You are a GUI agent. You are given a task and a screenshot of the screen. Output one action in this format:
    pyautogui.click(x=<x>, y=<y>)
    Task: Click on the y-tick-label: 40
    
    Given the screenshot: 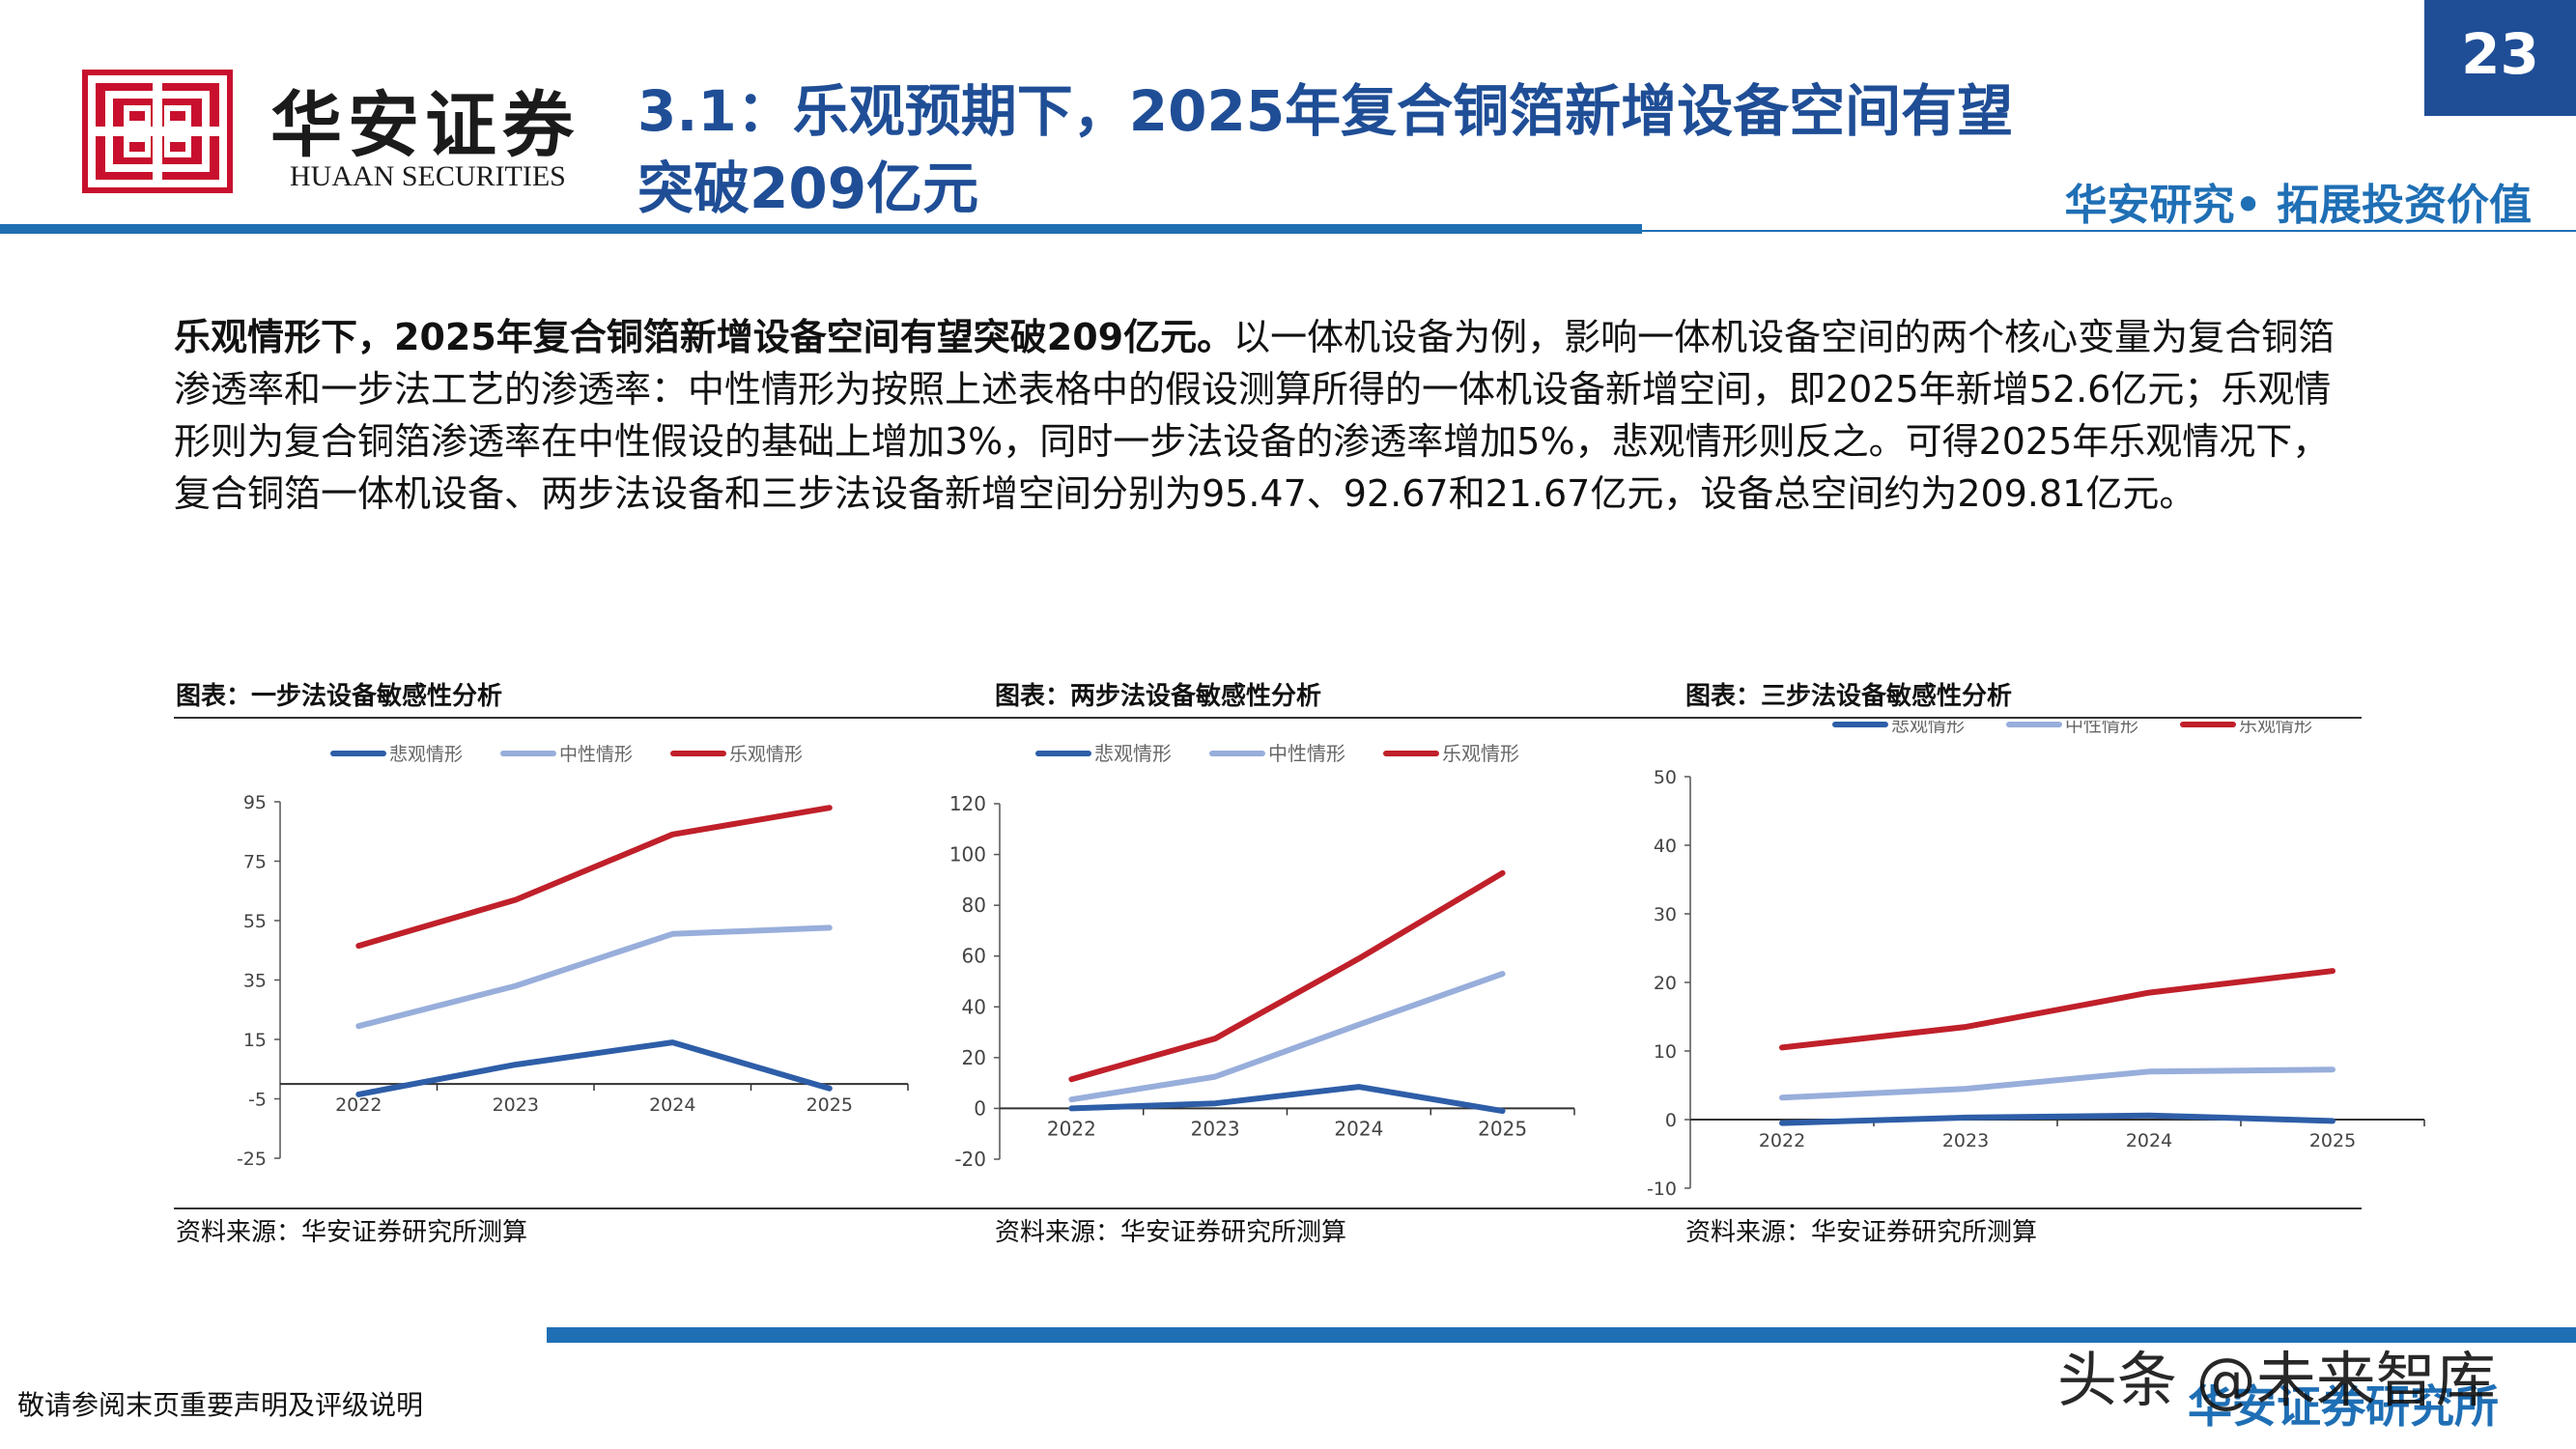 What is the action you would take?
    pyautogui.click(x=1665, y=846)
    